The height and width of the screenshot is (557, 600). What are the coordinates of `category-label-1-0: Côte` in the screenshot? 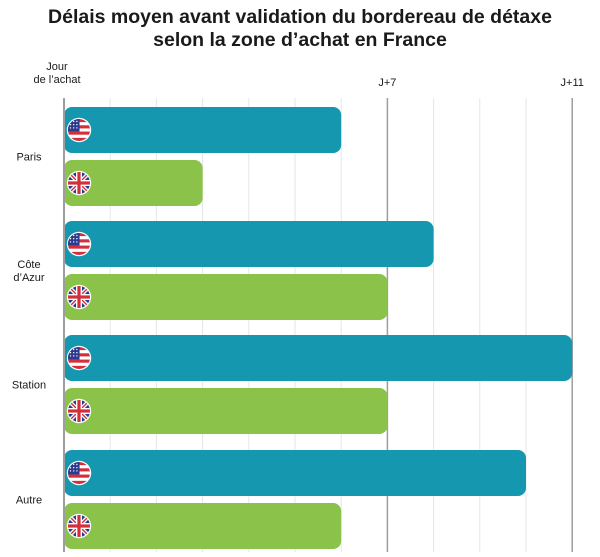 It's located at (28, 265).